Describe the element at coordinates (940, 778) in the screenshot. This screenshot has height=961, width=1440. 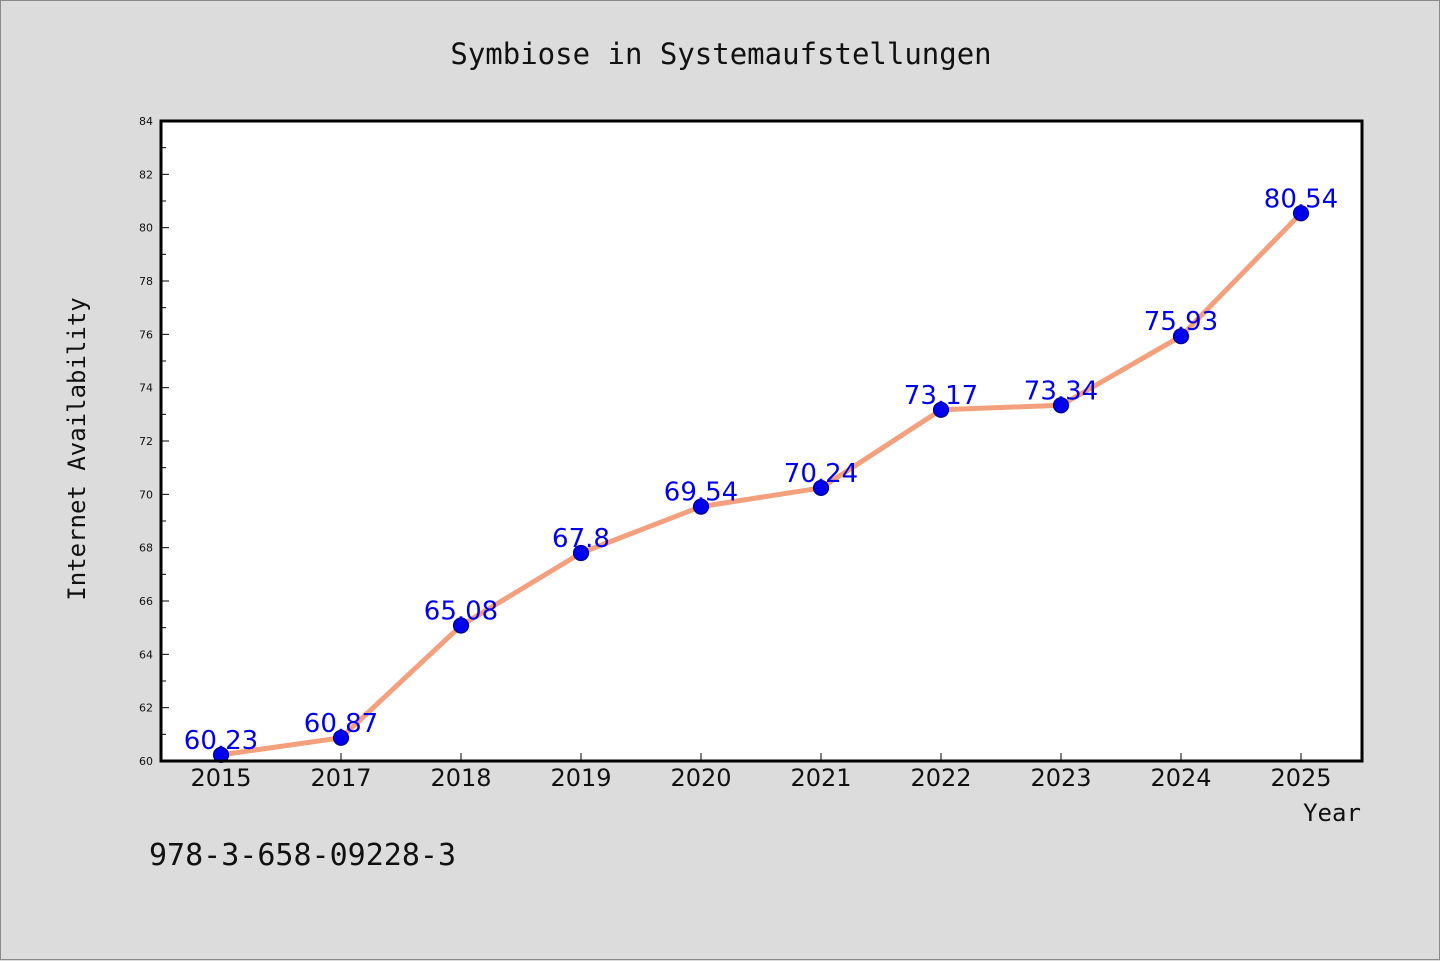
I see `x-tick-label: 2022` at that location.